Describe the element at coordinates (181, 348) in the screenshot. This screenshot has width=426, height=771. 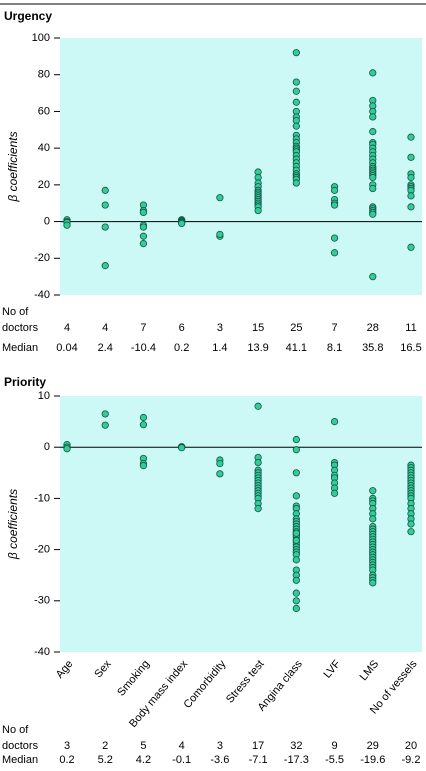
I see `median-value: 0.2` at that location.